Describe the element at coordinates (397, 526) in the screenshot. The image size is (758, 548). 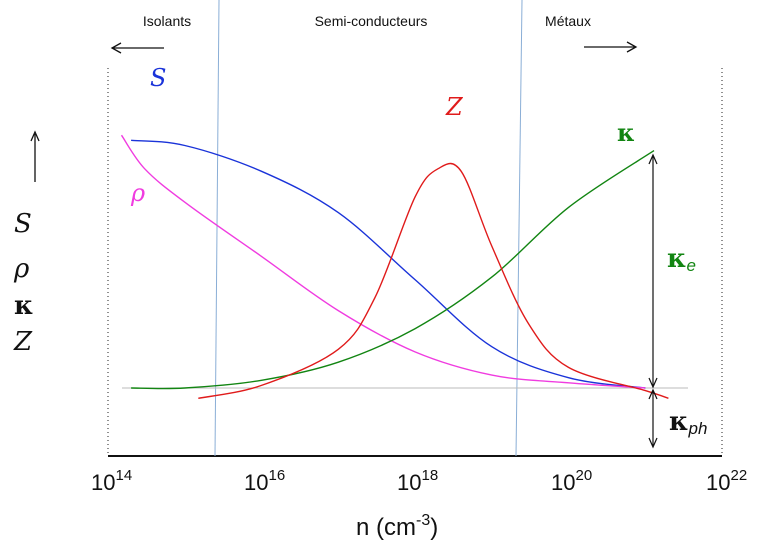
I see `x-axis-label: n (cm-3)` at that location.